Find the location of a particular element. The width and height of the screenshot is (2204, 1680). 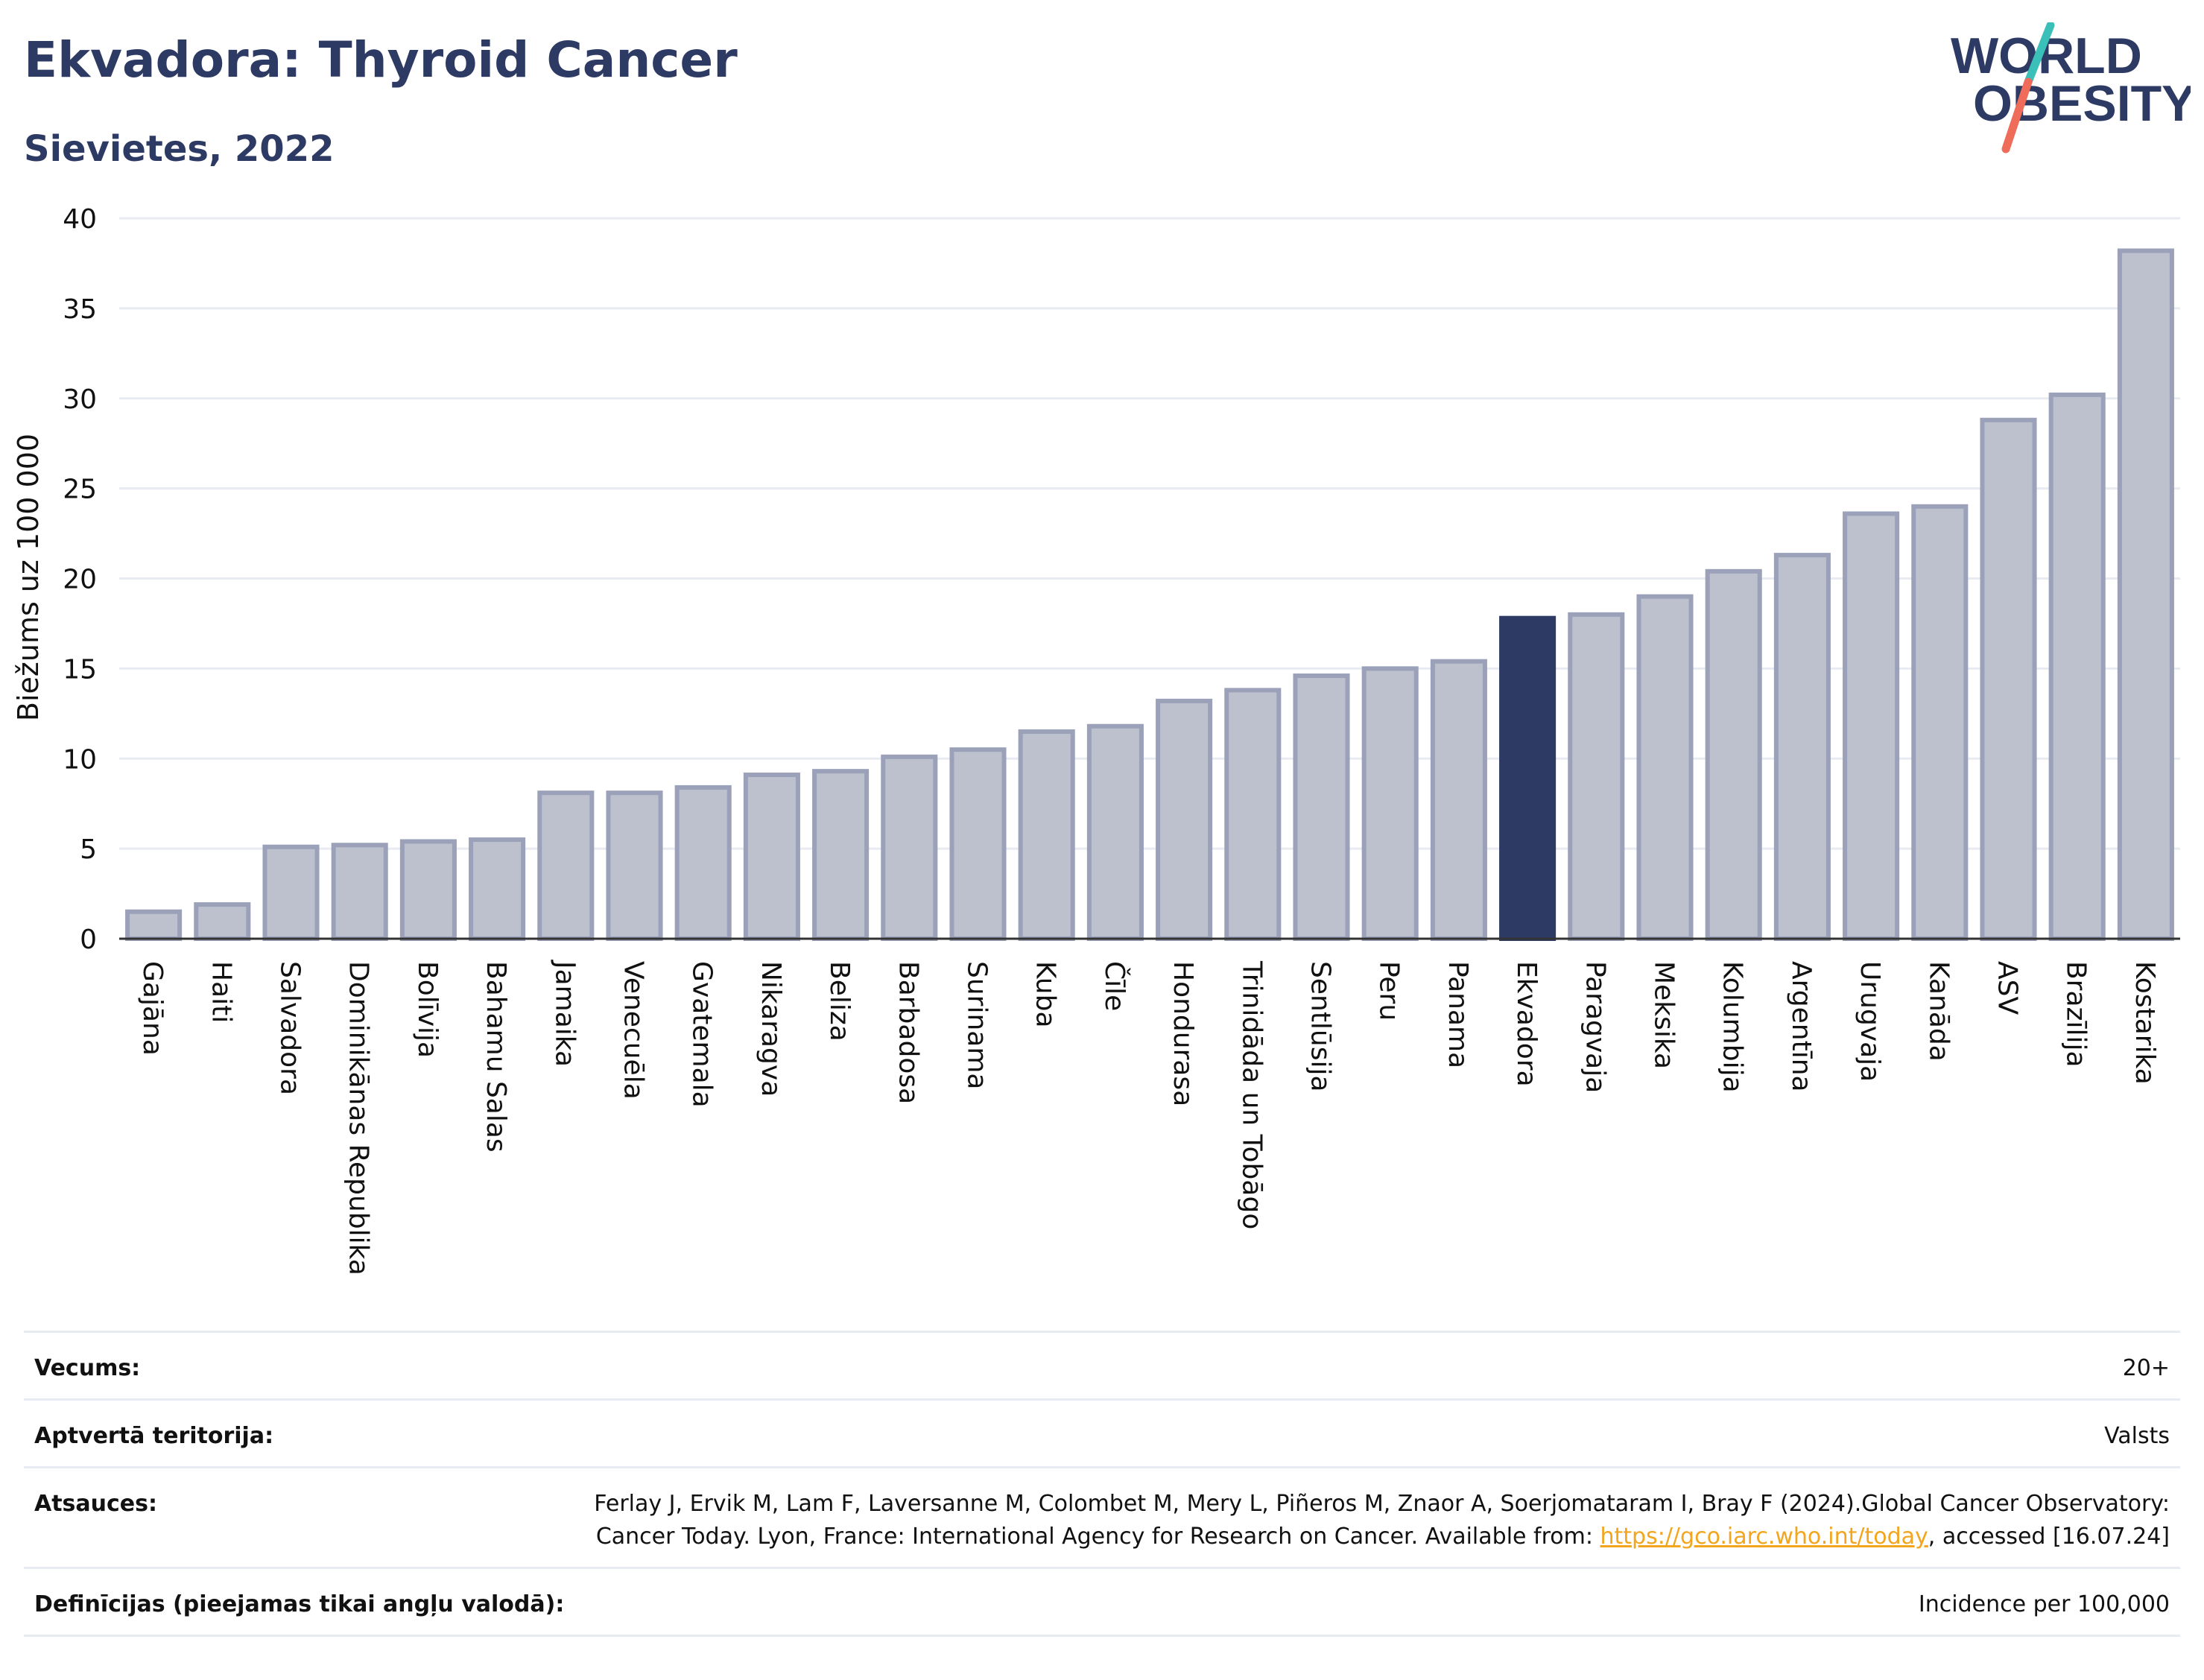

x-tick-label: Trinidāda un Tobāgo is located at coordinates (1251, 1094).